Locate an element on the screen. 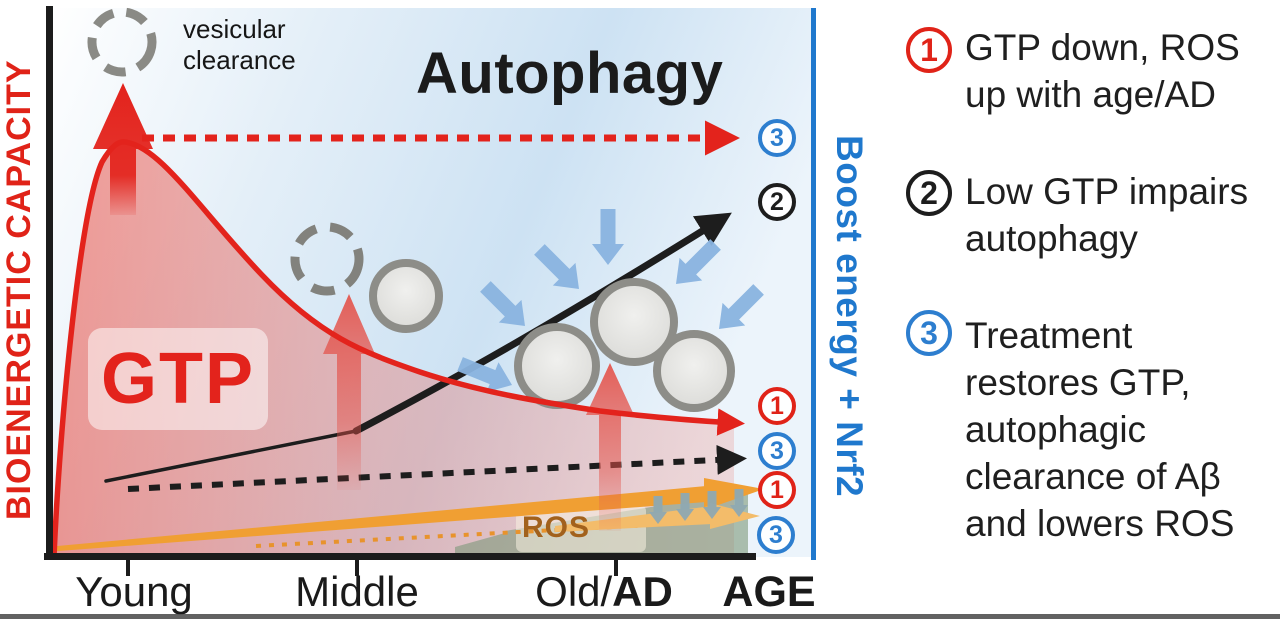  x-axis-line is located at coordinates (400, 556).